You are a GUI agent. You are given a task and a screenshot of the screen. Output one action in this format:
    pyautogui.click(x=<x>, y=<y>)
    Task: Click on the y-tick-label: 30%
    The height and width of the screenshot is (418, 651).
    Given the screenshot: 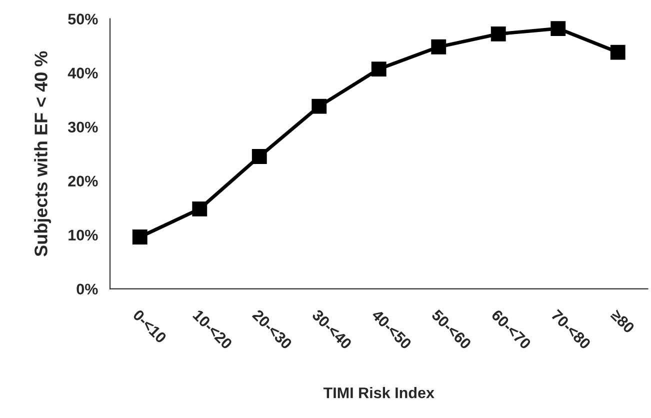 What is the action you would take?
    pyautogui.click(x=83, y=127)
    